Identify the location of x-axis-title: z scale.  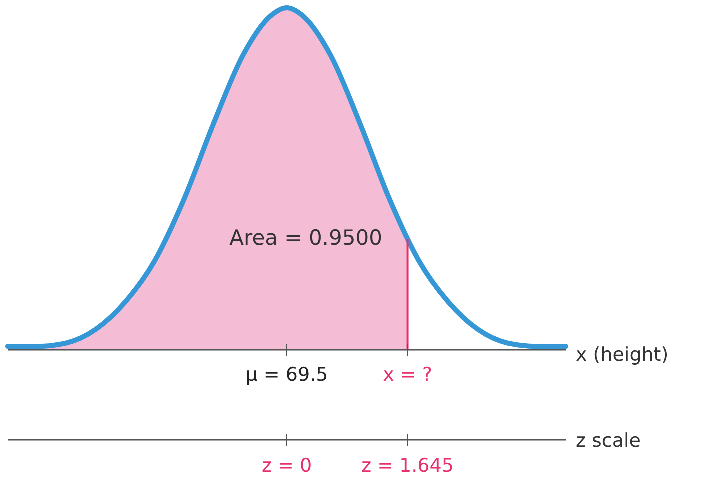
(608, 441).